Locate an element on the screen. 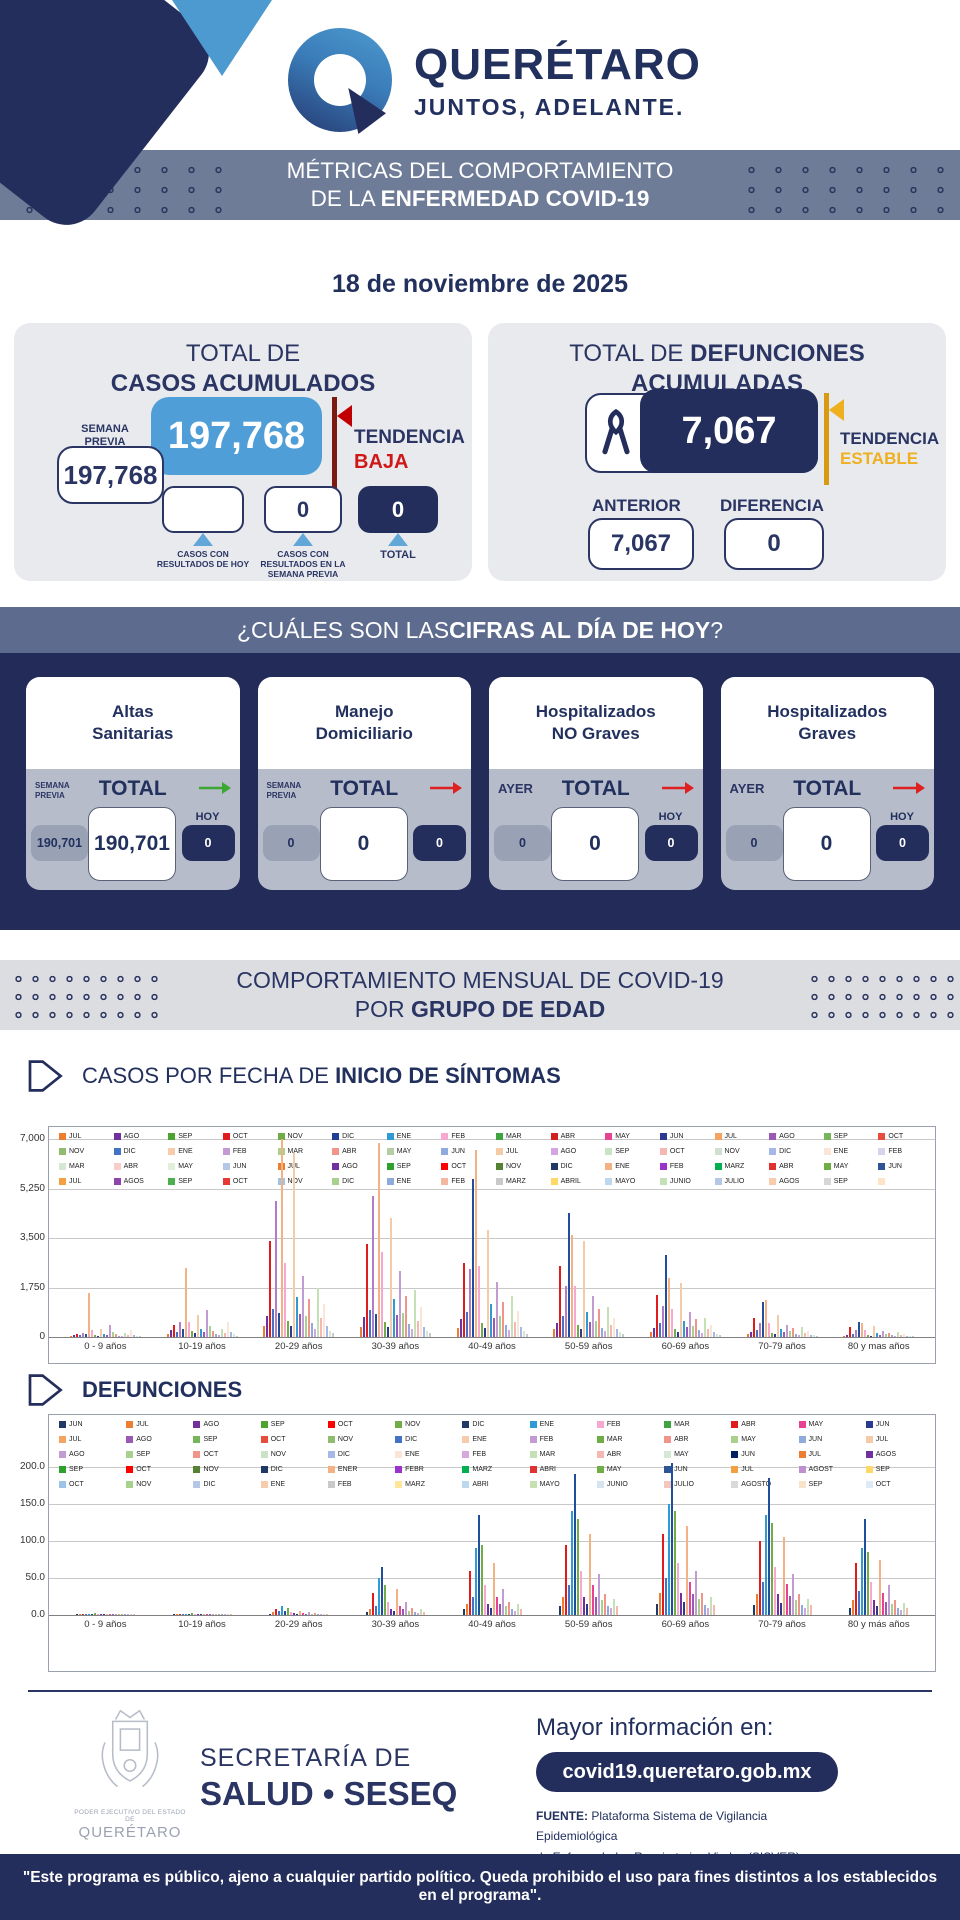 Image resolution: width=960 pixels, height=1920 pixels. card-total-label: TOTAL is located at coordinates (595, 788).